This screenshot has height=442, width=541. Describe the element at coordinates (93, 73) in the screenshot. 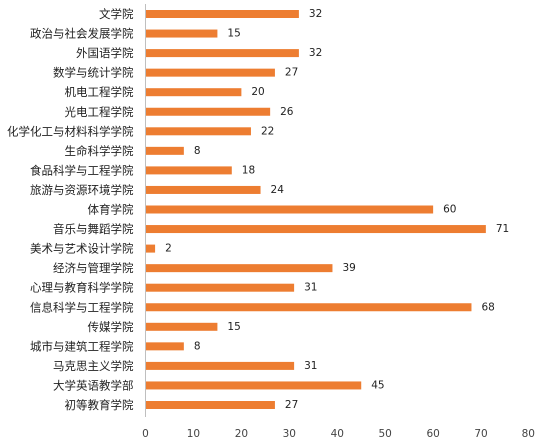

I see `category-label: 数学与统计学院` at that location.